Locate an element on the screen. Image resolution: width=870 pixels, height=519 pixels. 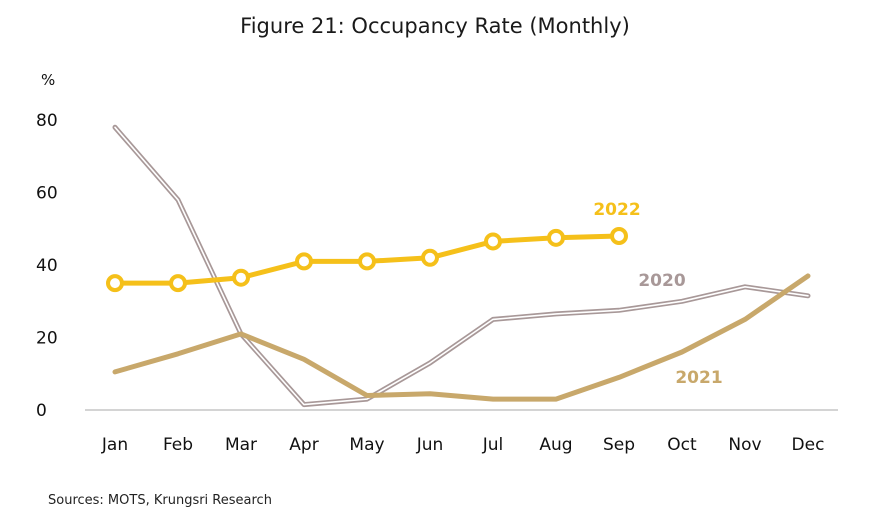
x-tick-label: Feb is located at coordinates (178, 445).